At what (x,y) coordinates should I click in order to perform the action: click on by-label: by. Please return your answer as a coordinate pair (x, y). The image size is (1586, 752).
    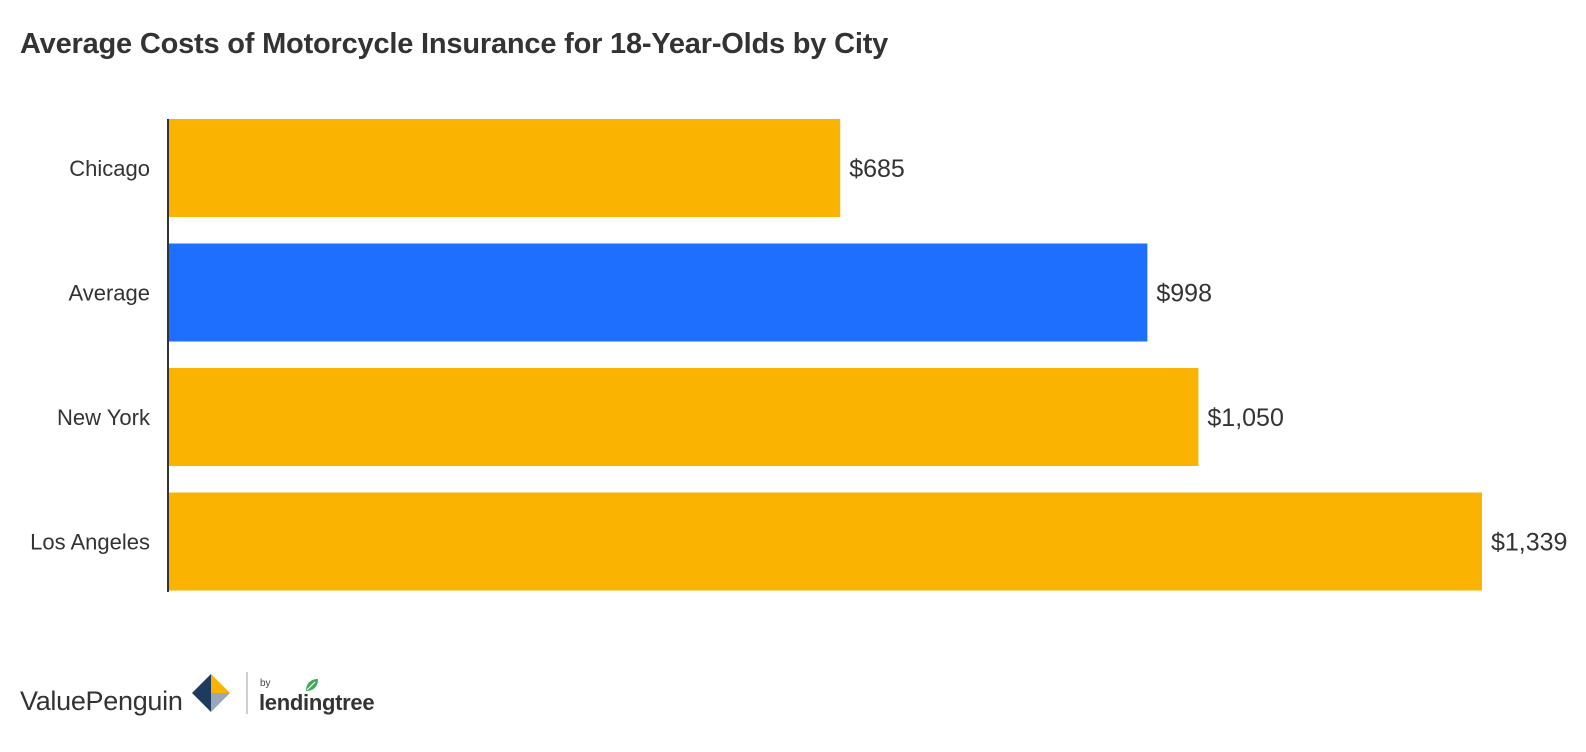
    Looking at the image, I should click on (265, 683).